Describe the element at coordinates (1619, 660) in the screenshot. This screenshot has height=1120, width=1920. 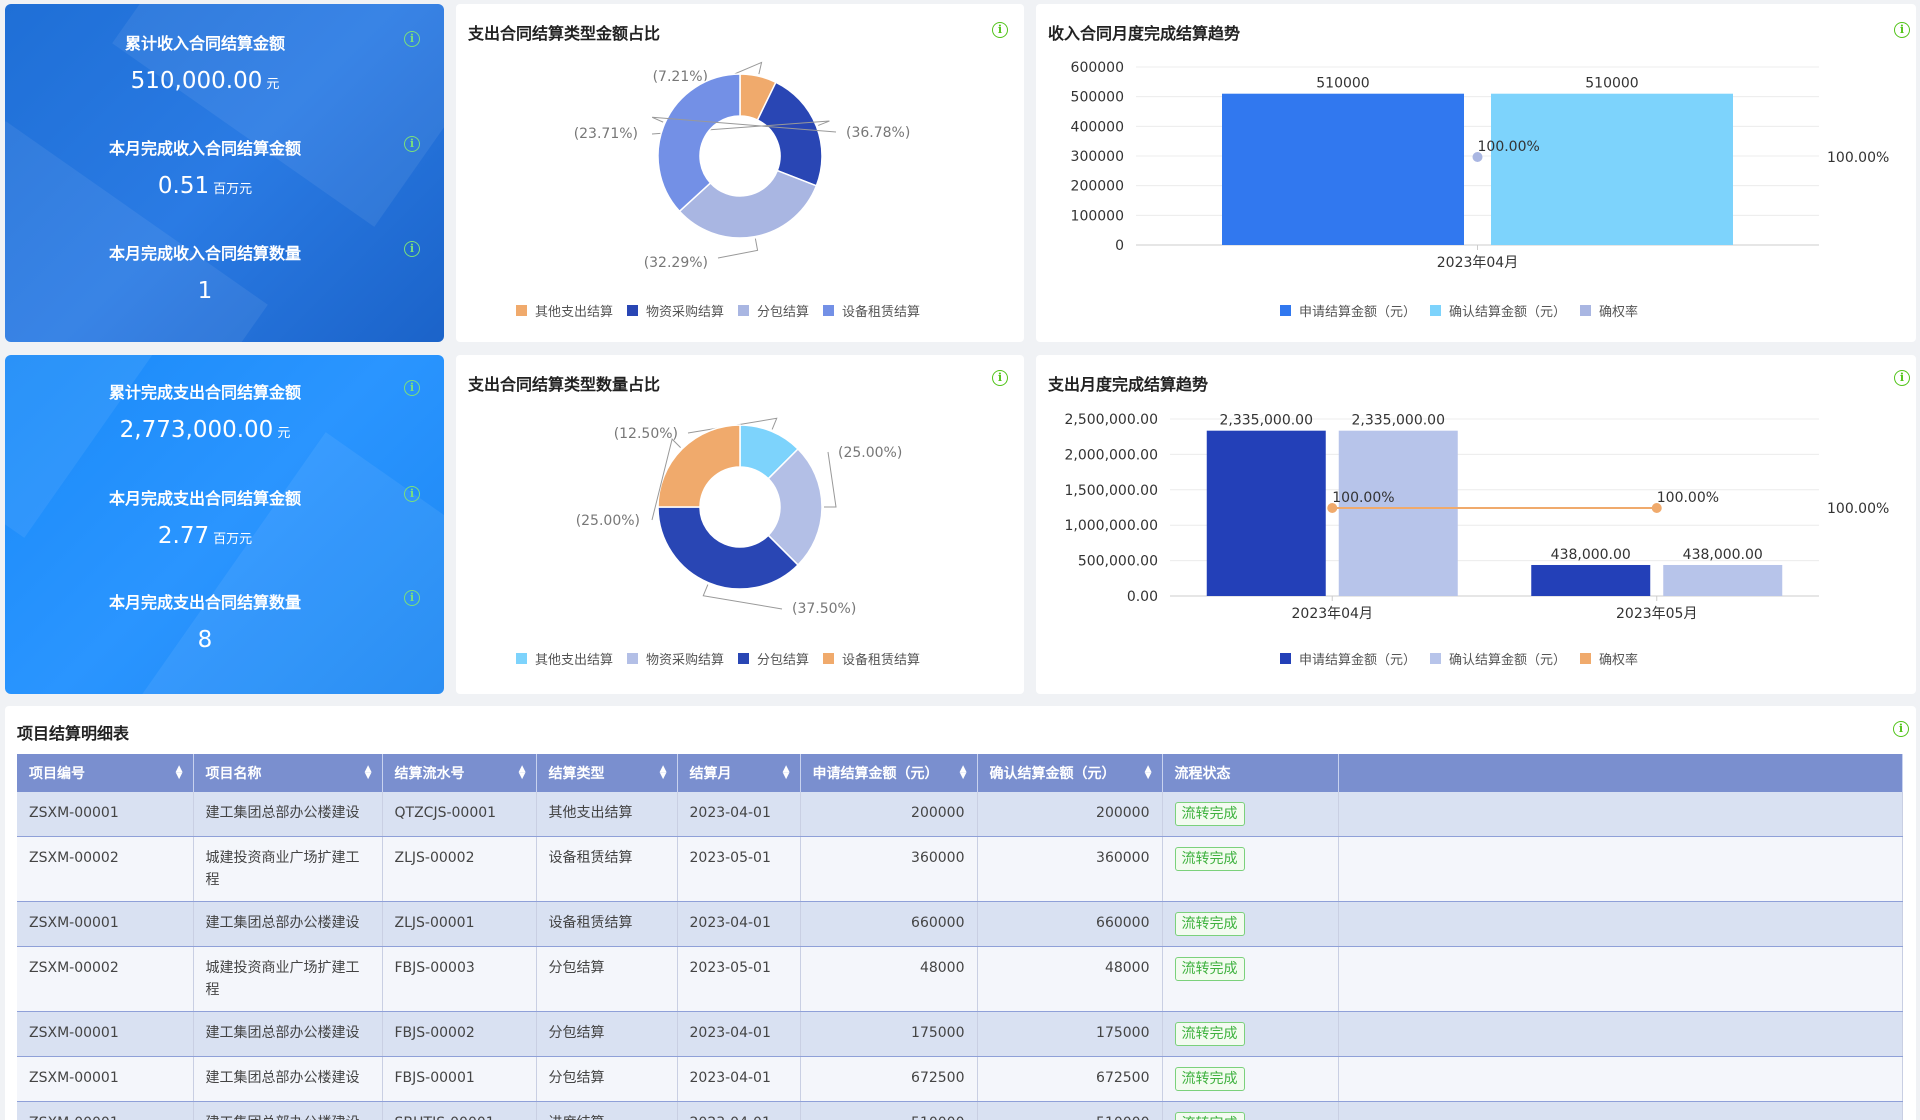
I see `legend-label: 确权率` at that location.